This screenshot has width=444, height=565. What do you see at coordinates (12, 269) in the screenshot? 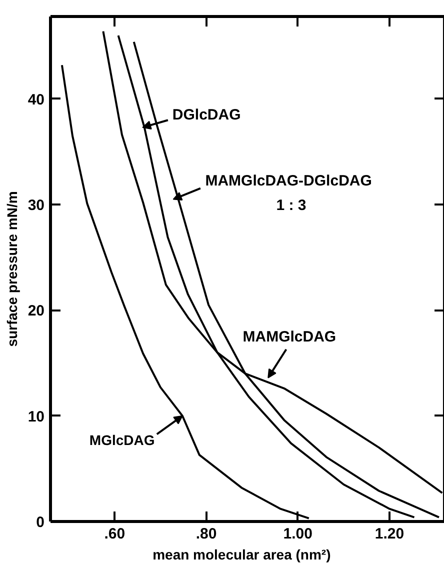
I see `y-axis-title: surface pressure mN/m` at bounding box center [12, 269].